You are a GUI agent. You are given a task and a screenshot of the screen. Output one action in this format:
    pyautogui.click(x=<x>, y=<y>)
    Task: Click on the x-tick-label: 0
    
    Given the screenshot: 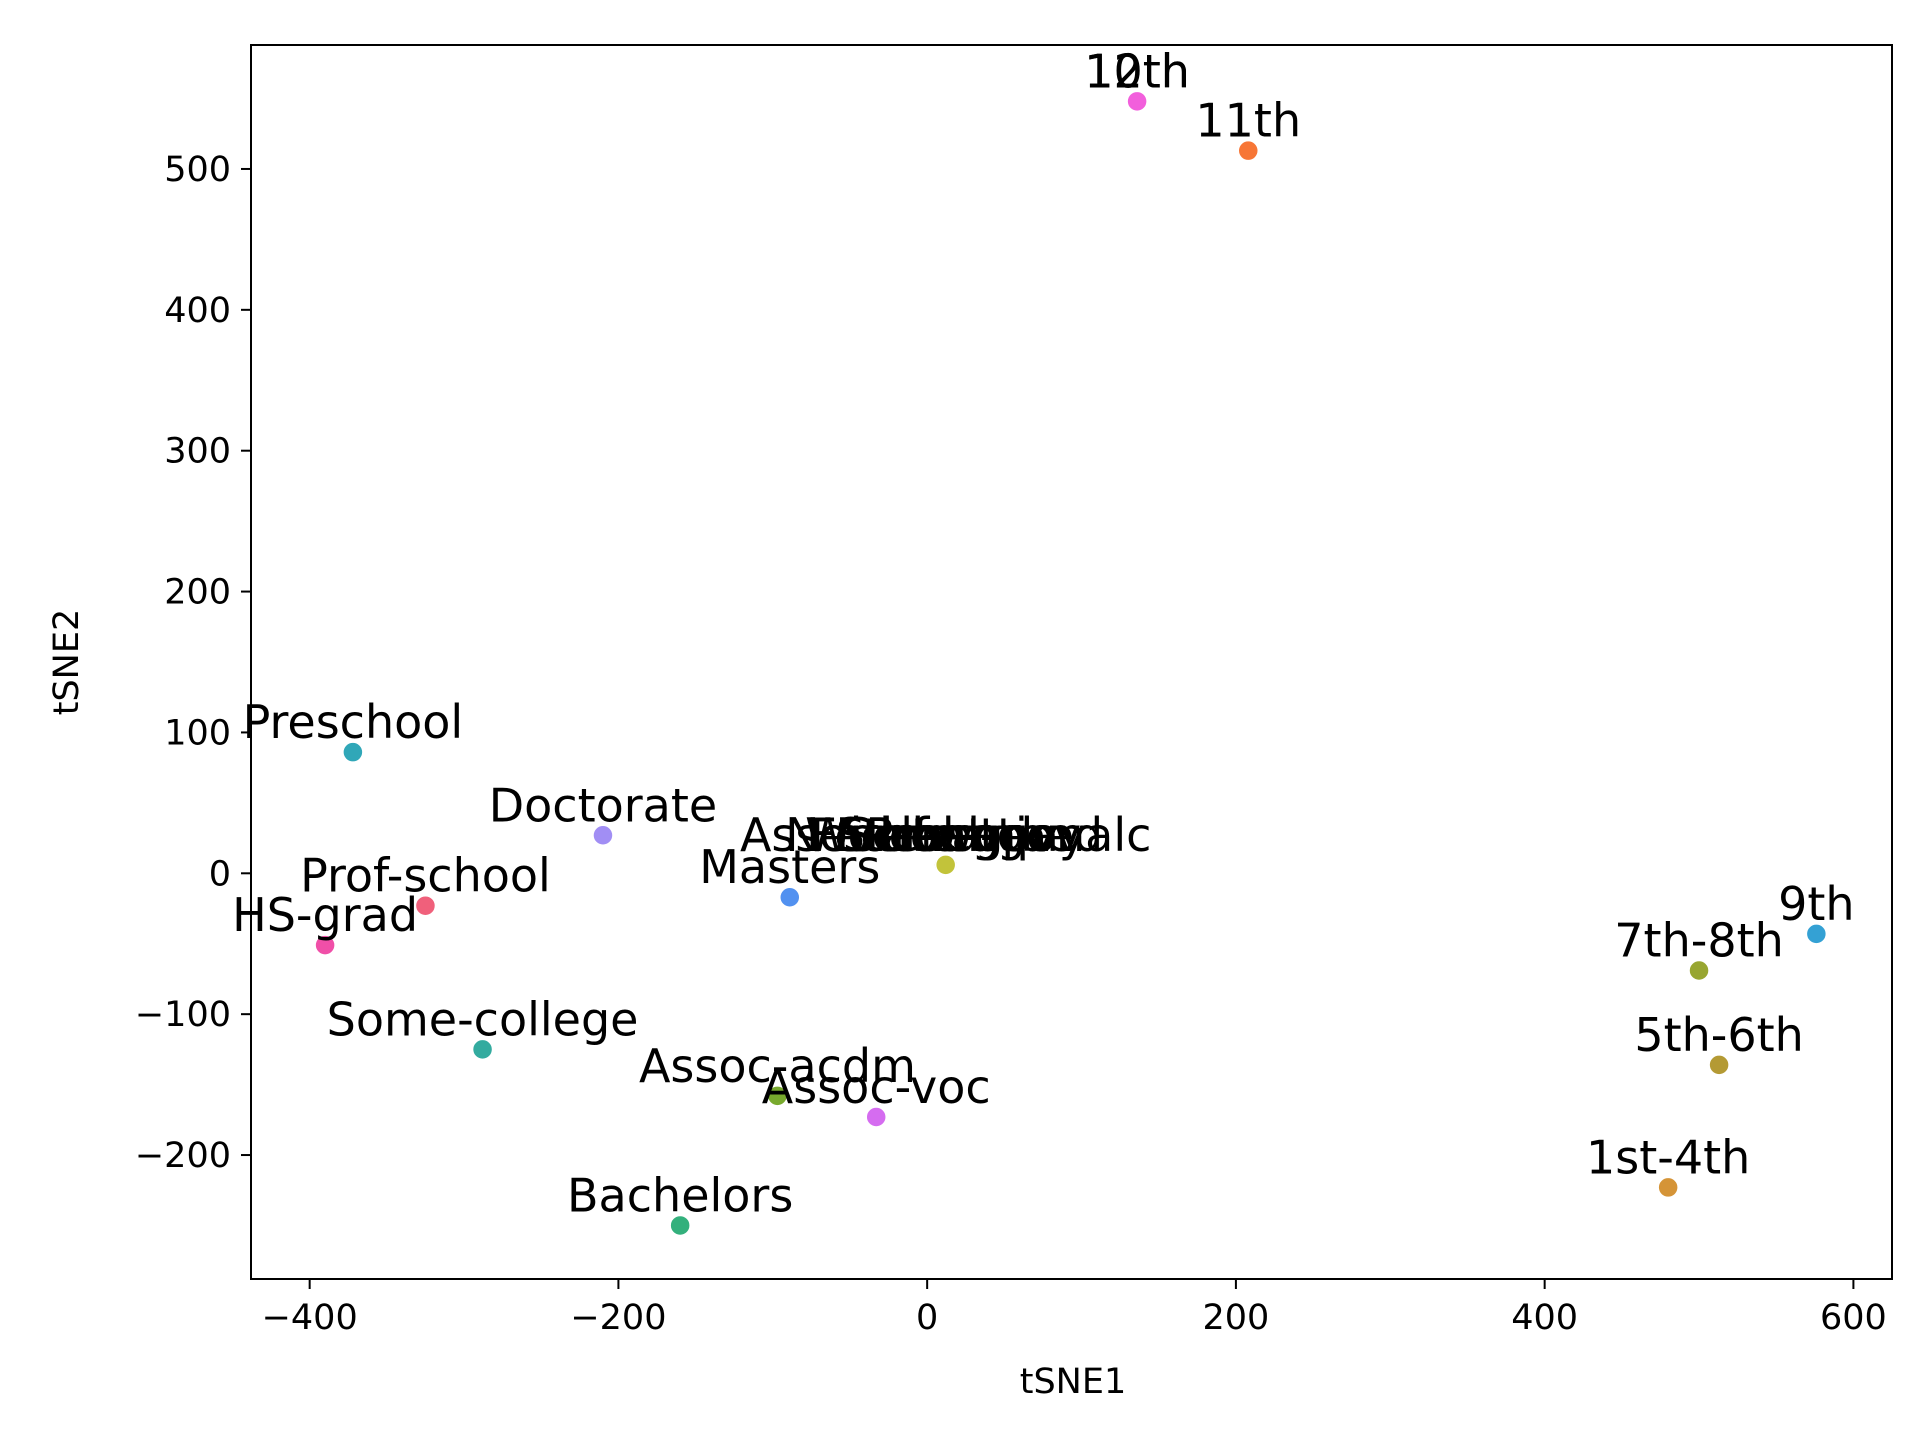 What is the action you would take?
    pyautogui.click(x=927, y=1318)
    